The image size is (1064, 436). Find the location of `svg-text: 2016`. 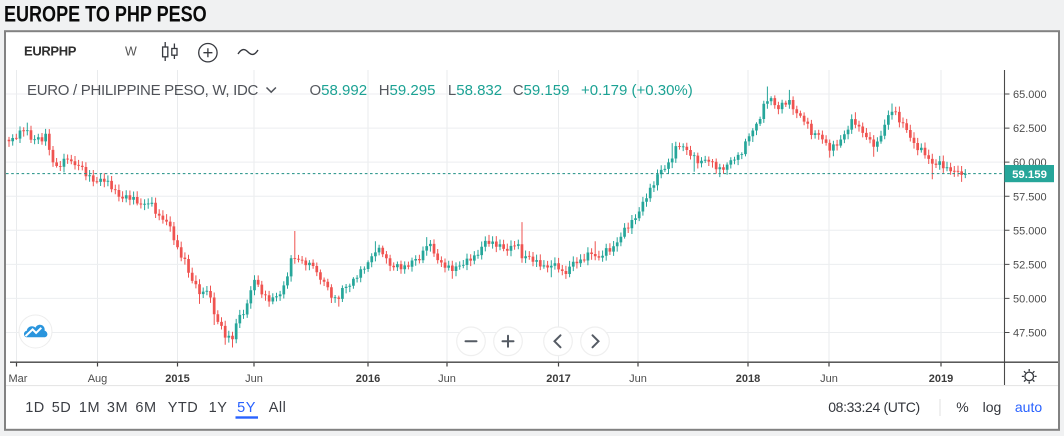

svg-text: 2016 is located at coordinates (368, 379).